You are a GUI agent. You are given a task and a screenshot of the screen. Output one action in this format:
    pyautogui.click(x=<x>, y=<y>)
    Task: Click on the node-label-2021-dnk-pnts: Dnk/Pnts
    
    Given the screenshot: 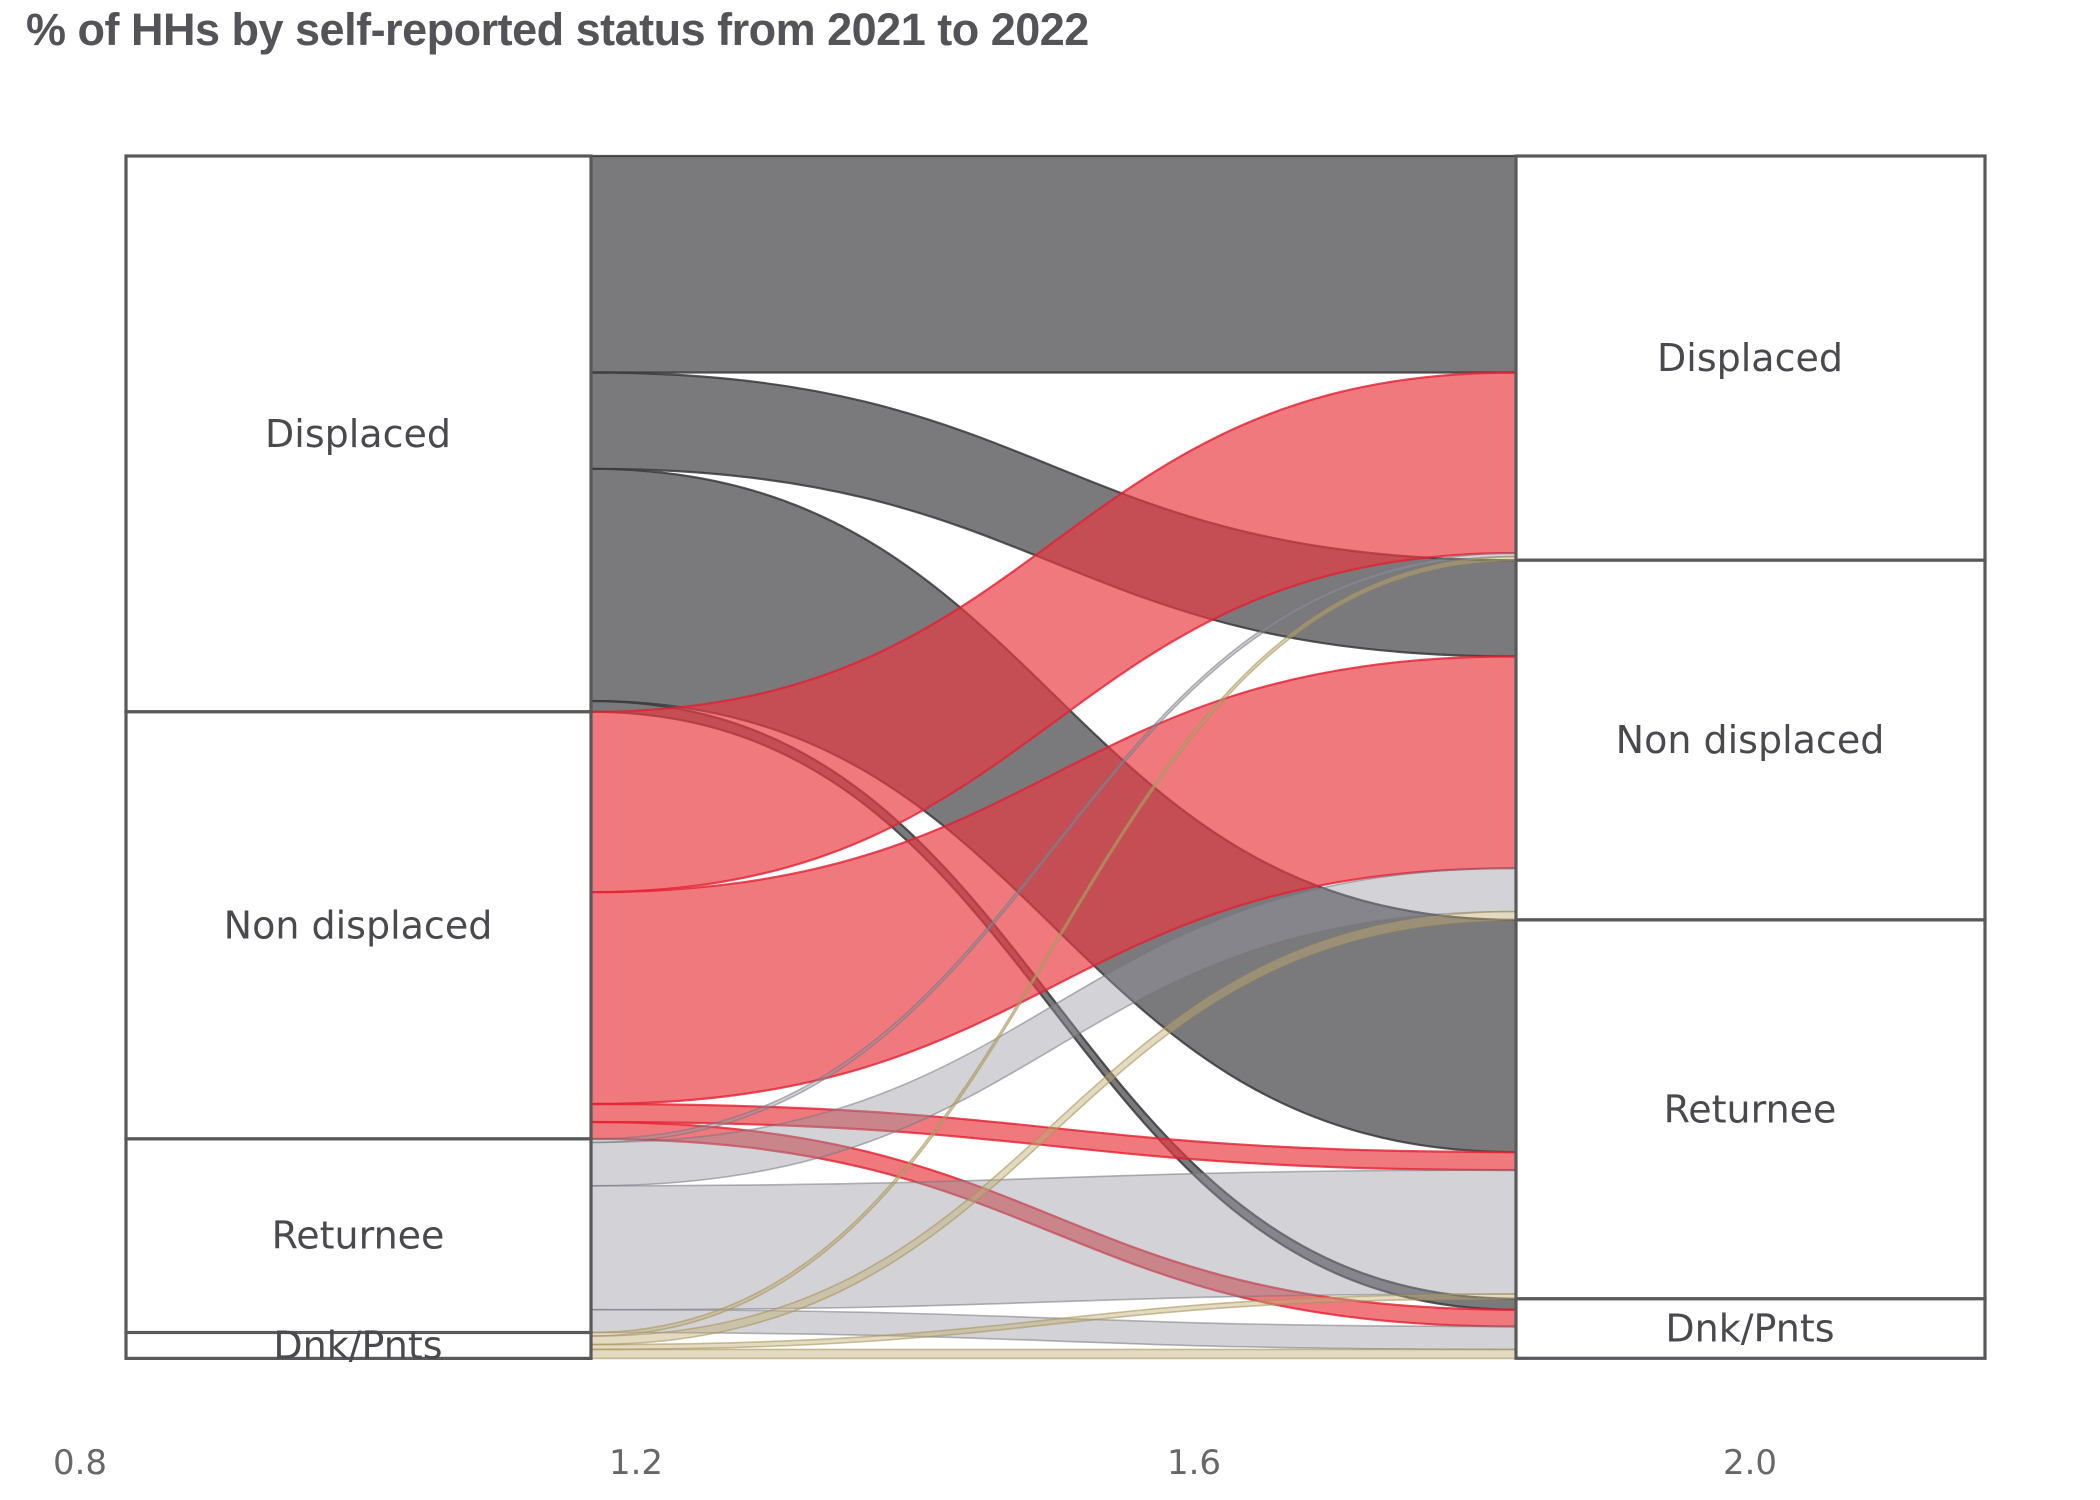 What is the action you would take?
    pyautogui.click(x=357, y=1346)
    